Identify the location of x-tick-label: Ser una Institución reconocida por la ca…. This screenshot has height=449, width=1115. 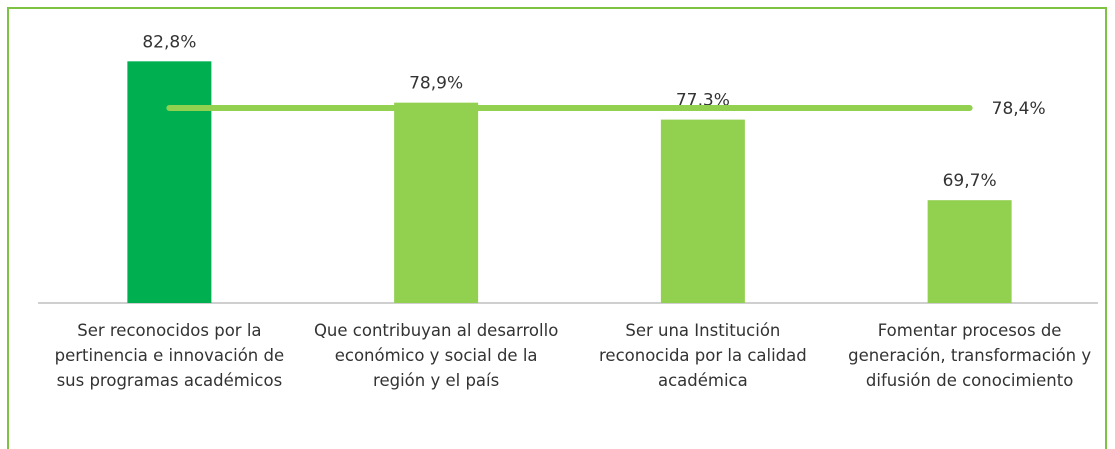
(703, 355).